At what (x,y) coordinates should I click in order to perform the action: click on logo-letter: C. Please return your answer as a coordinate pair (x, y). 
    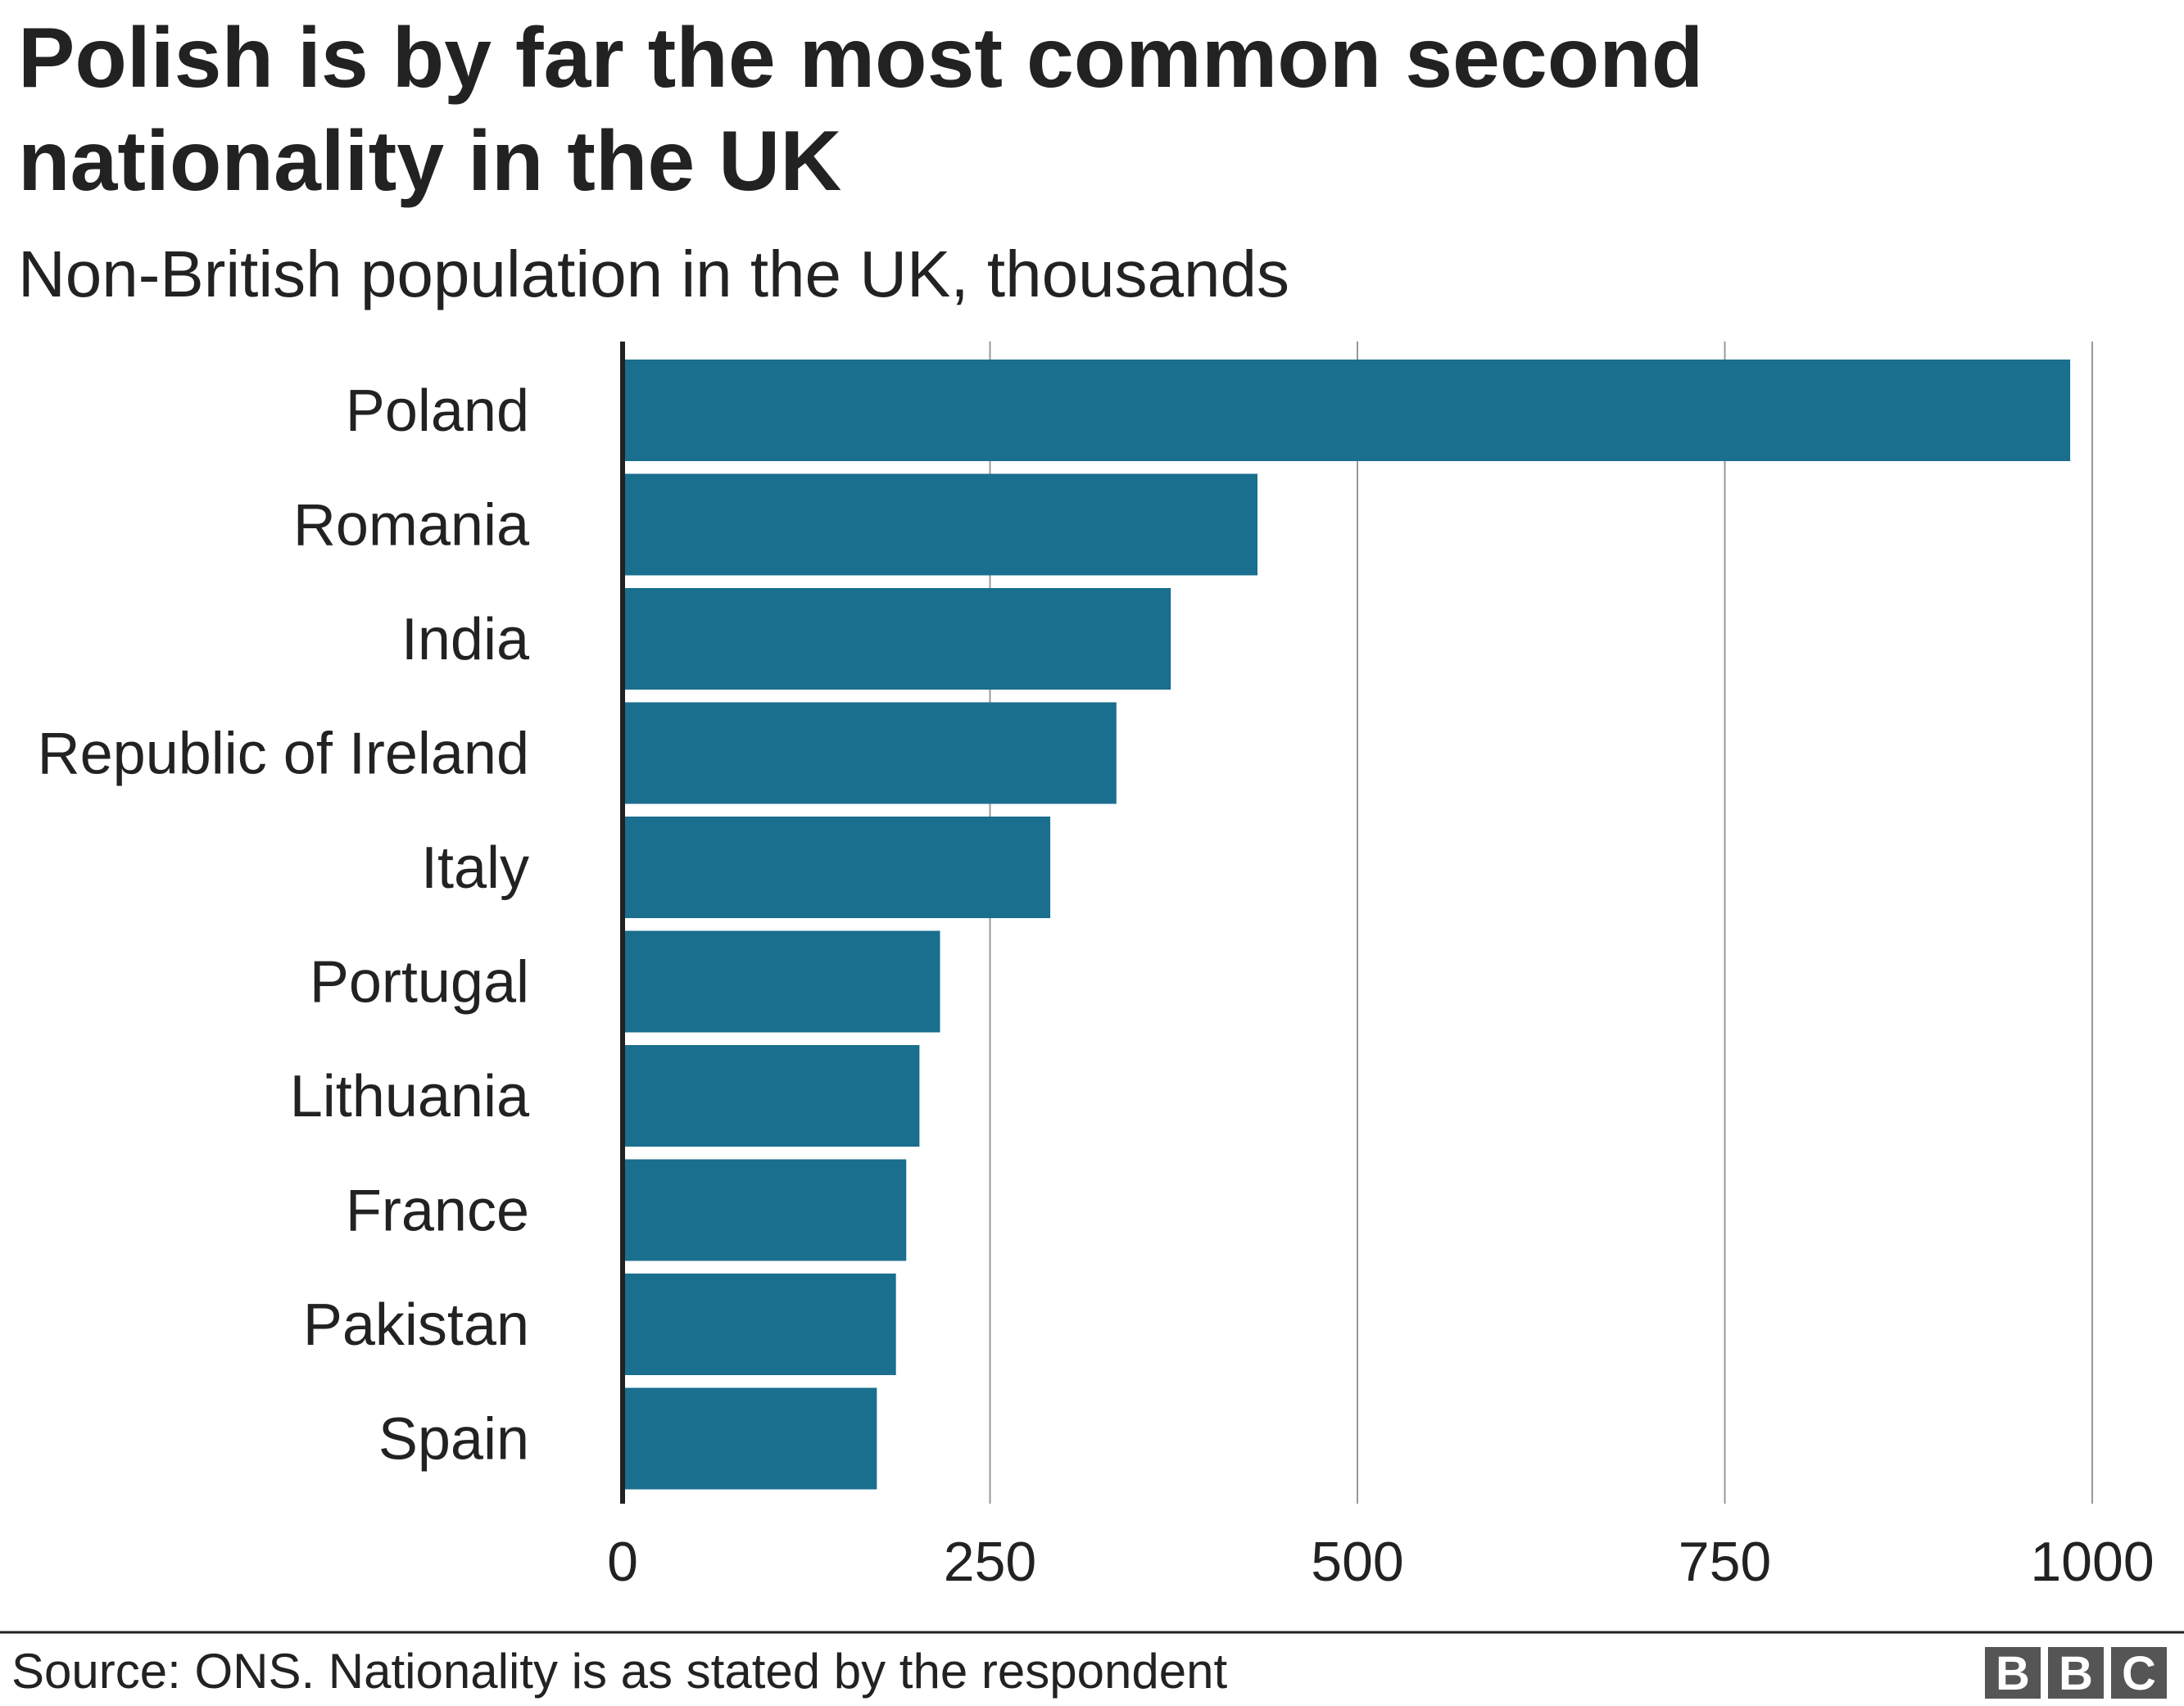
    Looking at the image, I should click on (2139, 1673).